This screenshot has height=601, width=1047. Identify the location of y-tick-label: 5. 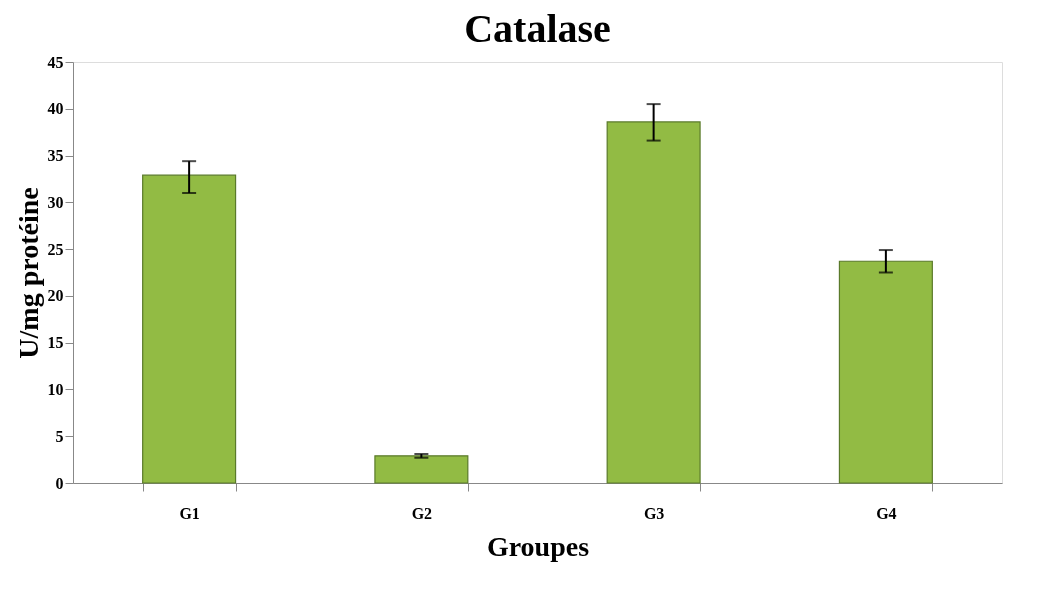
(59, 436).